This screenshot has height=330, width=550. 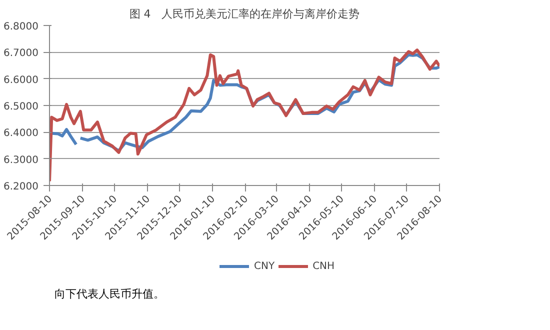 What do you see at coordinates (244, 14) in the screenshot?
I see `chart-title: 图 4 人民币兑美元汇率的在岸价与离岸价走势` at bounding box center [244, 14].